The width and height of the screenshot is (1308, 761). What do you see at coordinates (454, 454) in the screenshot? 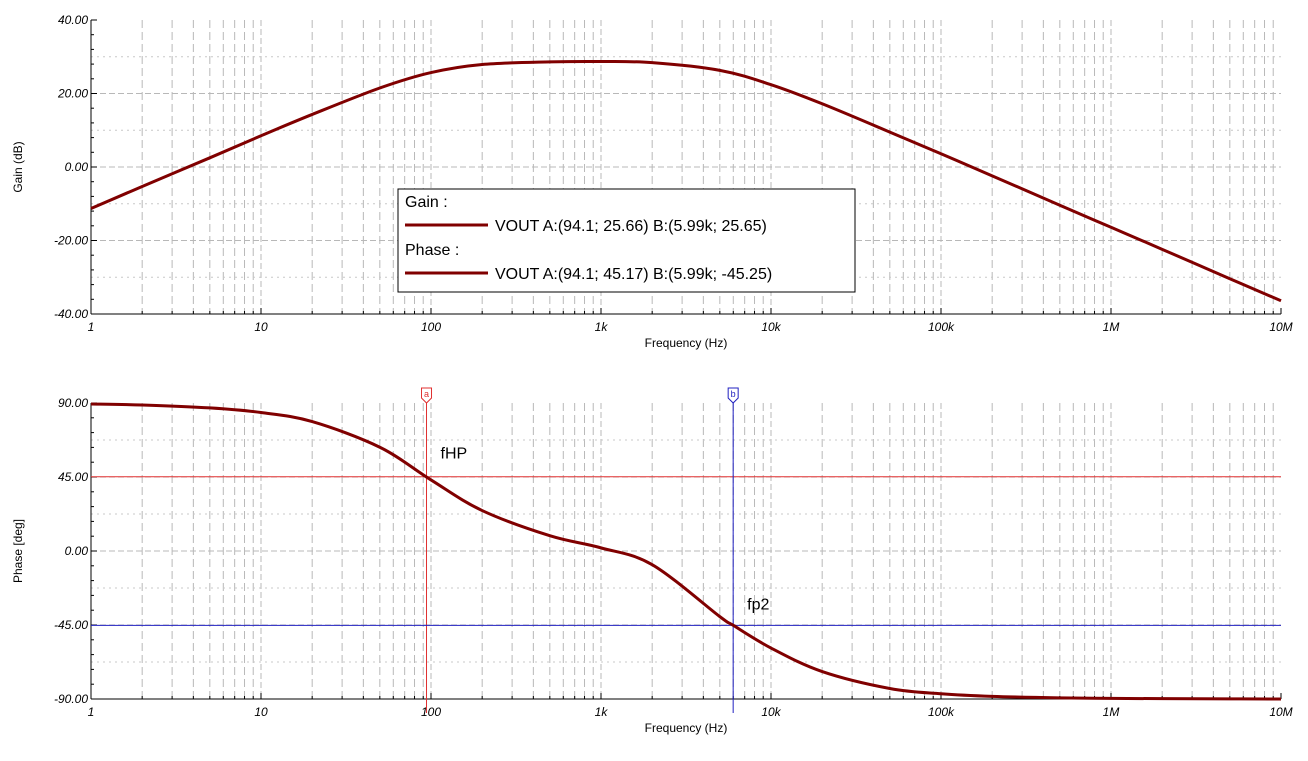
I see `cursor-annotation: fHP` at bounding box center [454, 454].